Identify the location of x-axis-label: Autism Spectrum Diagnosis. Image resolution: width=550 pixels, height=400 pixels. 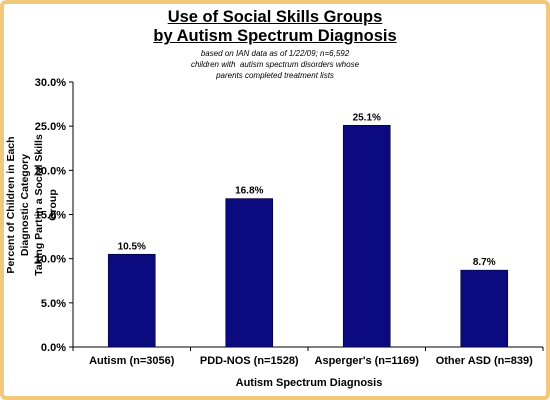
(309, 383).